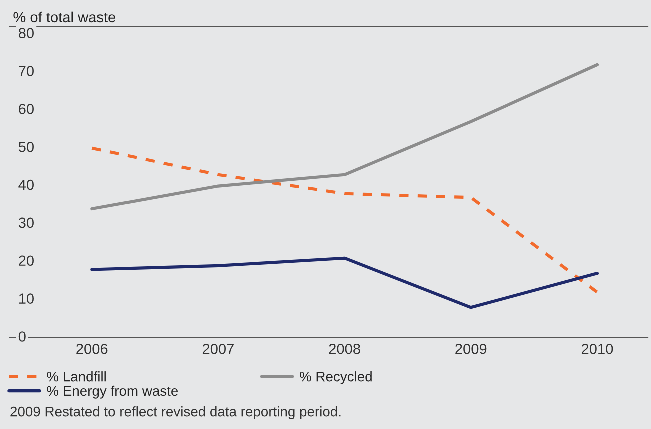 The width and height of the screenshot is (651, 429). What do you see at coordinates (344, 349) in the screenshot?
I see `x-tick-label: 2008` at bounding box center [344, 349].